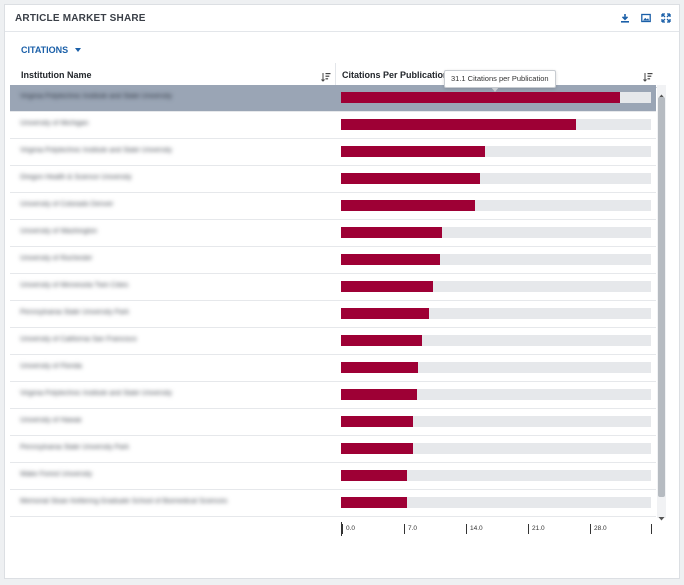 The image size is (684, 585). I want to click on table-row: Oregon Health & Science University, so click(333, 179).